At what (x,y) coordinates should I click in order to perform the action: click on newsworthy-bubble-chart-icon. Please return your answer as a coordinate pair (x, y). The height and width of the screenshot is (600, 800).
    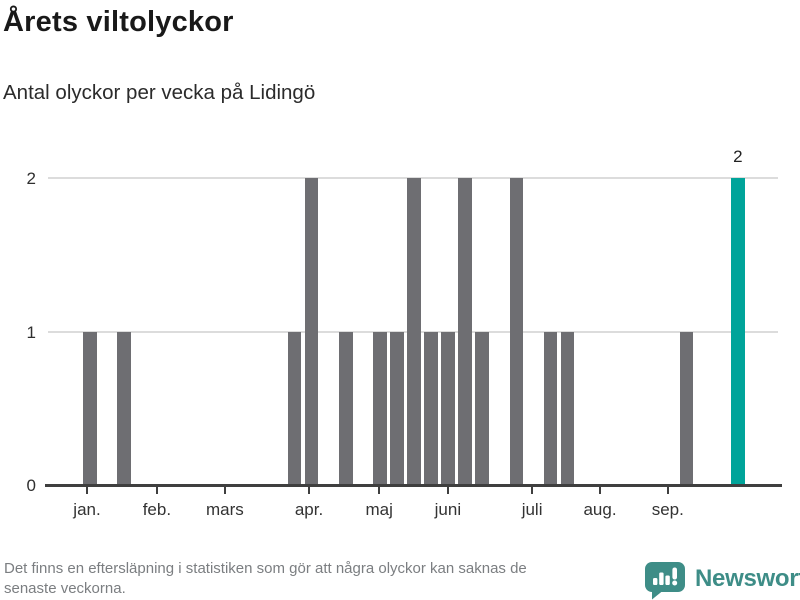
    Looking at the image, I should click on (665, 579).